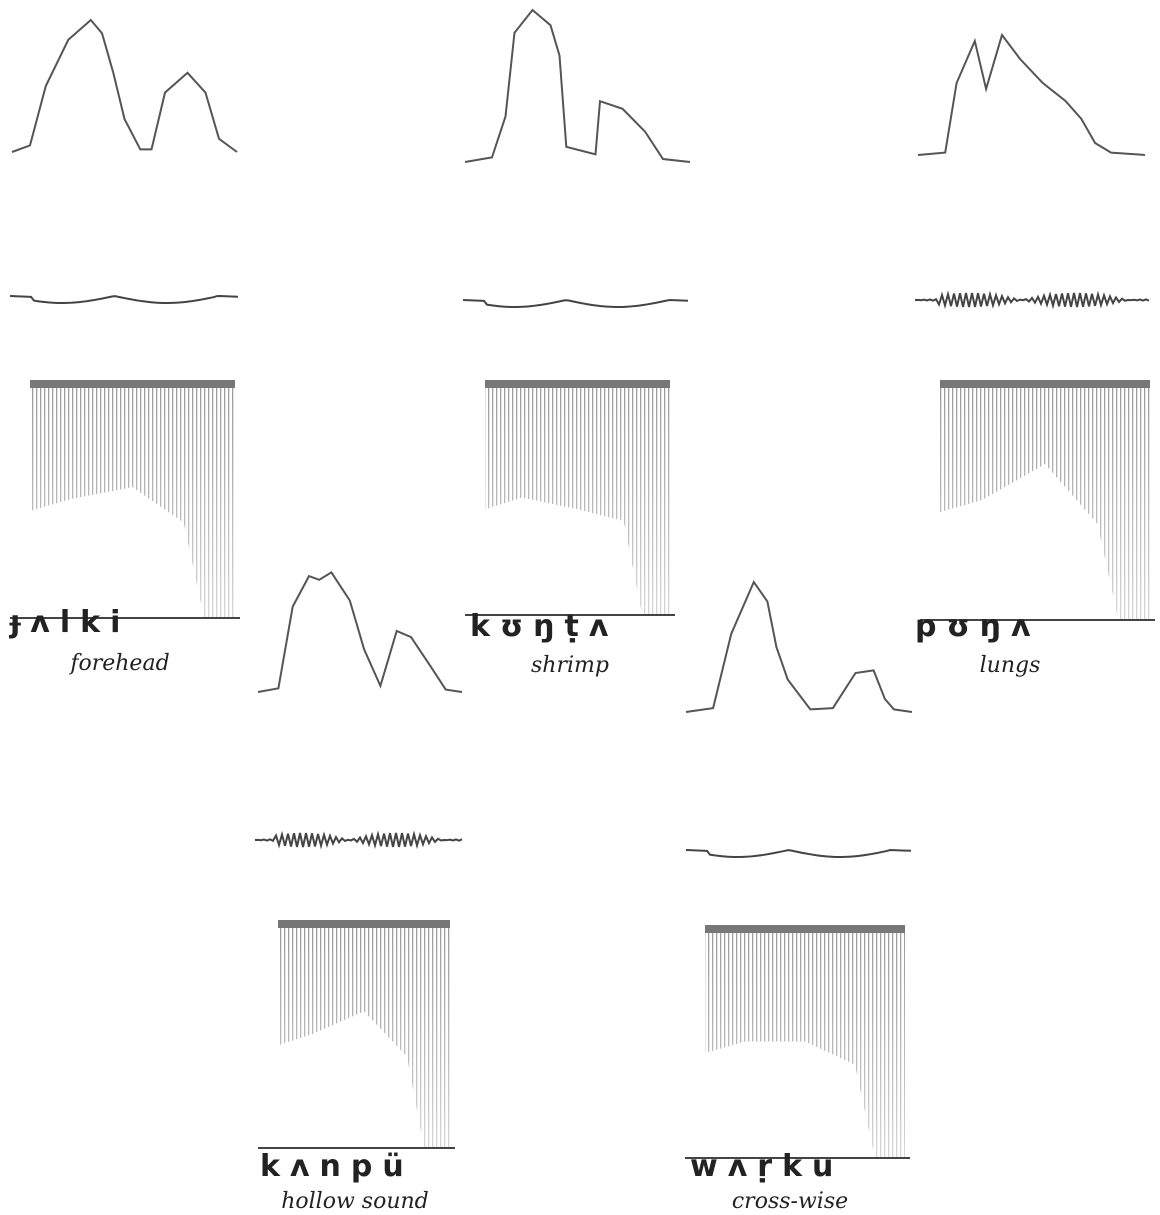  What do you see at coordinates (570, 665) in the screenshot?
I see `gloss: shrimp` at bounding box center [570, 665].